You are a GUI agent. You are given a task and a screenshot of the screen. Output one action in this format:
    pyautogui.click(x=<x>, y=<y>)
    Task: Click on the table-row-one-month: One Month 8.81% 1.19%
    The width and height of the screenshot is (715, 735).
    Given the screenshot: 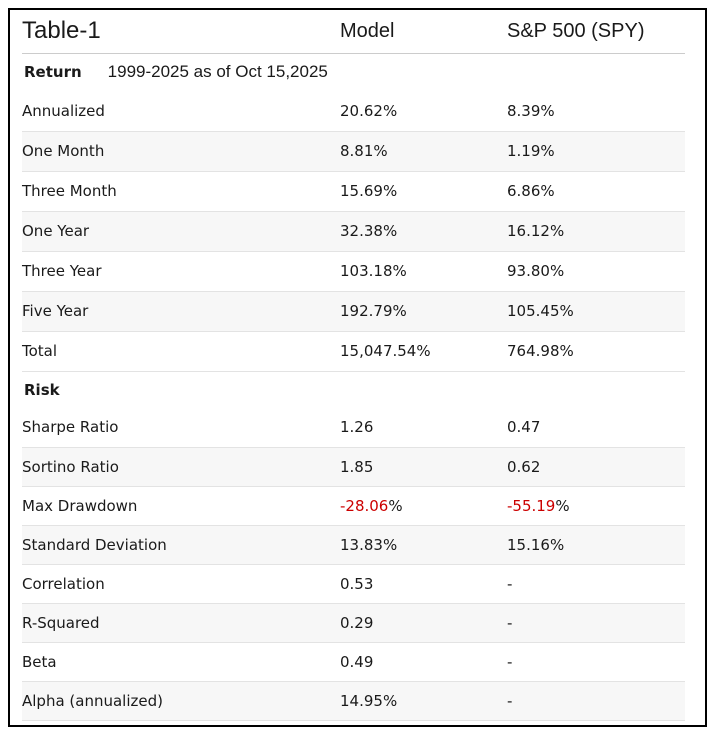 What is the action you would take?
    pyautogui.click(x=353, y=151)
    